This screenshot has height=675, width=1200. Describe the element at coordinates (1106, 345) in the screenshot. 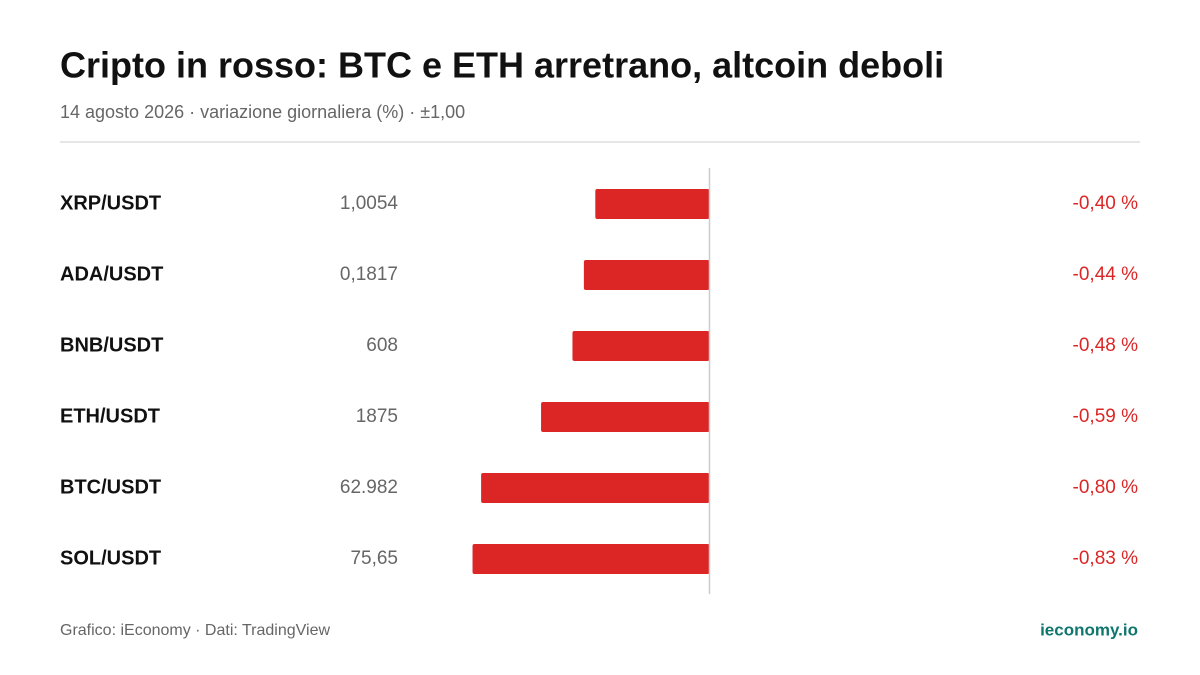

I see `value-label: -0,48 %` at that location.